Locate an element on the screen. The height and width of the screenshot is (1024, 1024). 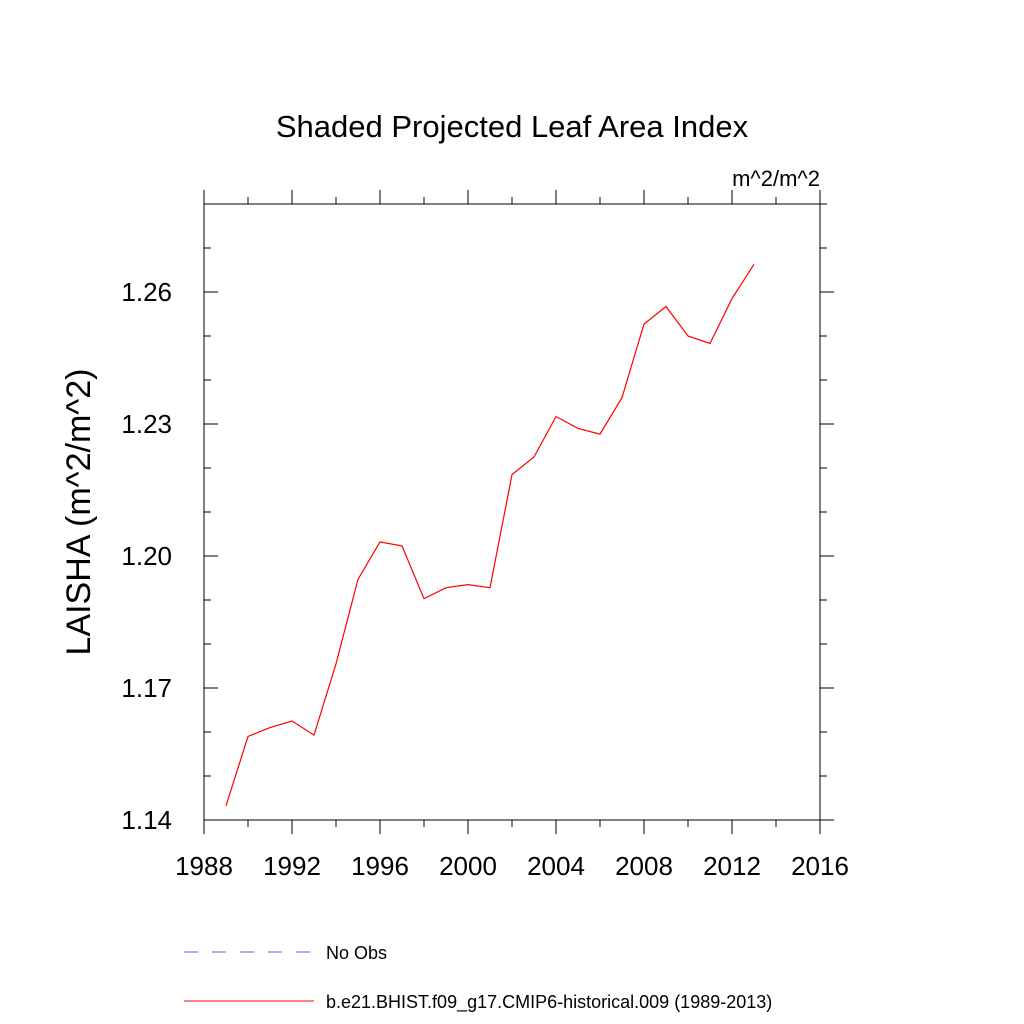
x-tick-label: 1988 is located at coordinates (204, 866).